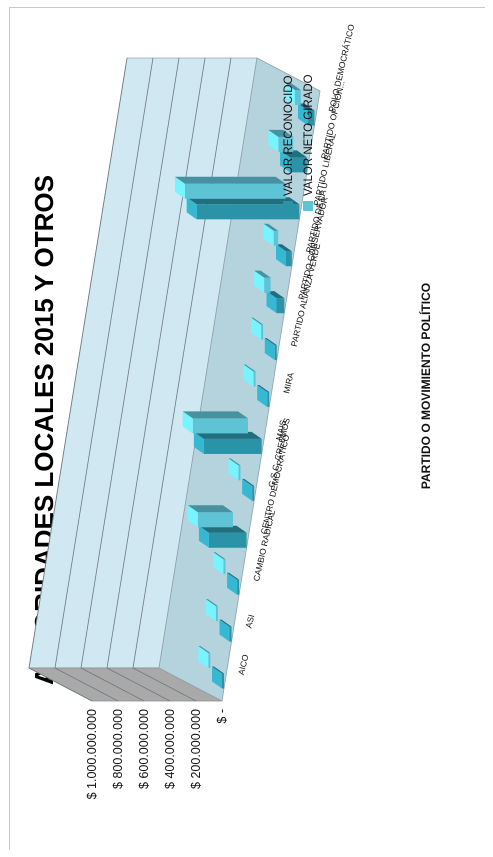 Image resolution: width=493 pixels, height=857 pixels. Describe the element at coordinates (250, 621) in the screenshot. I see `category-label: ASI` at that location.